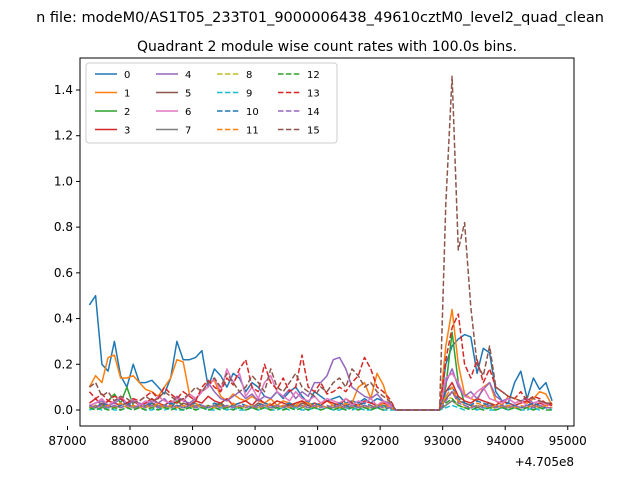 This screenshot has width=640, height=480. Describe the element at coordinates (568, 441) in the screenshot. I see `x-tick-label: 95000` at that location.